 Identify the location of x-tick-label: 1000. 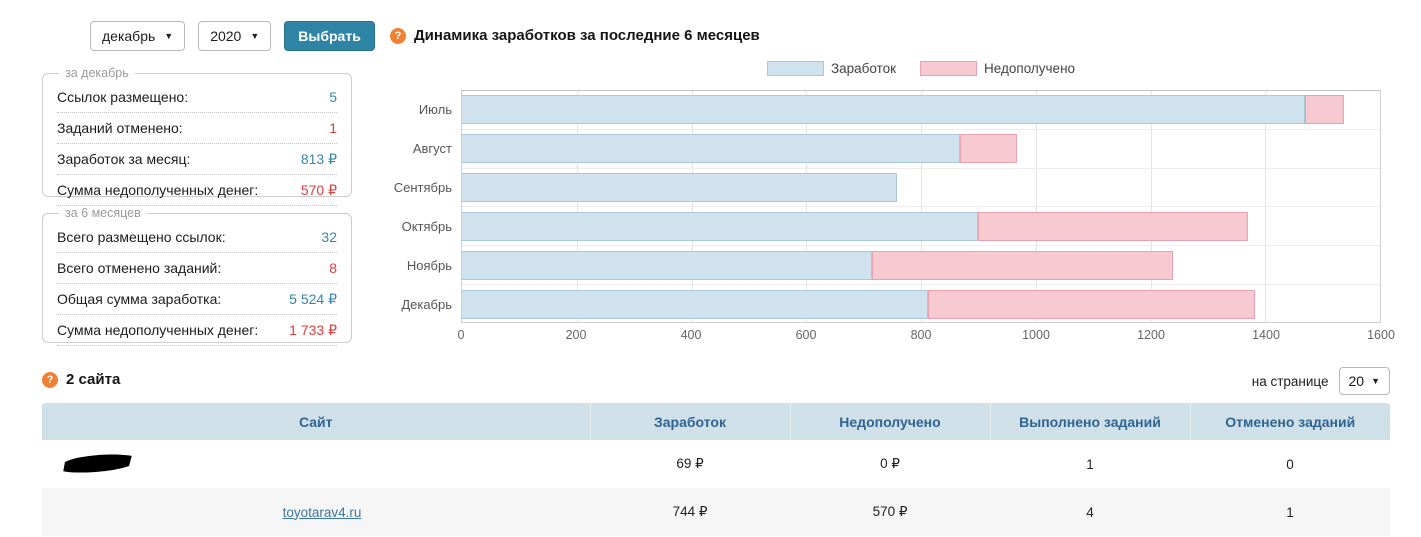
(1036, 335).